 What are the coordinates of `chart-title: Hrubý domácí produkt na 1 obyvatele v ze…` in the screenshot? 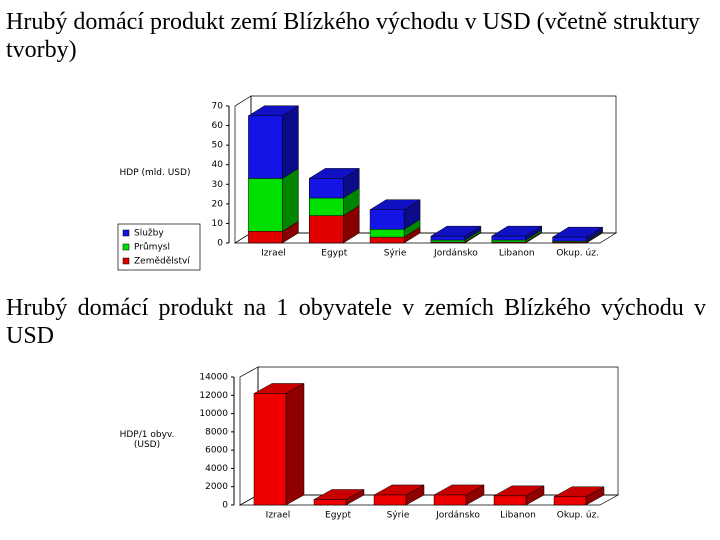 It's located at (356, 322).